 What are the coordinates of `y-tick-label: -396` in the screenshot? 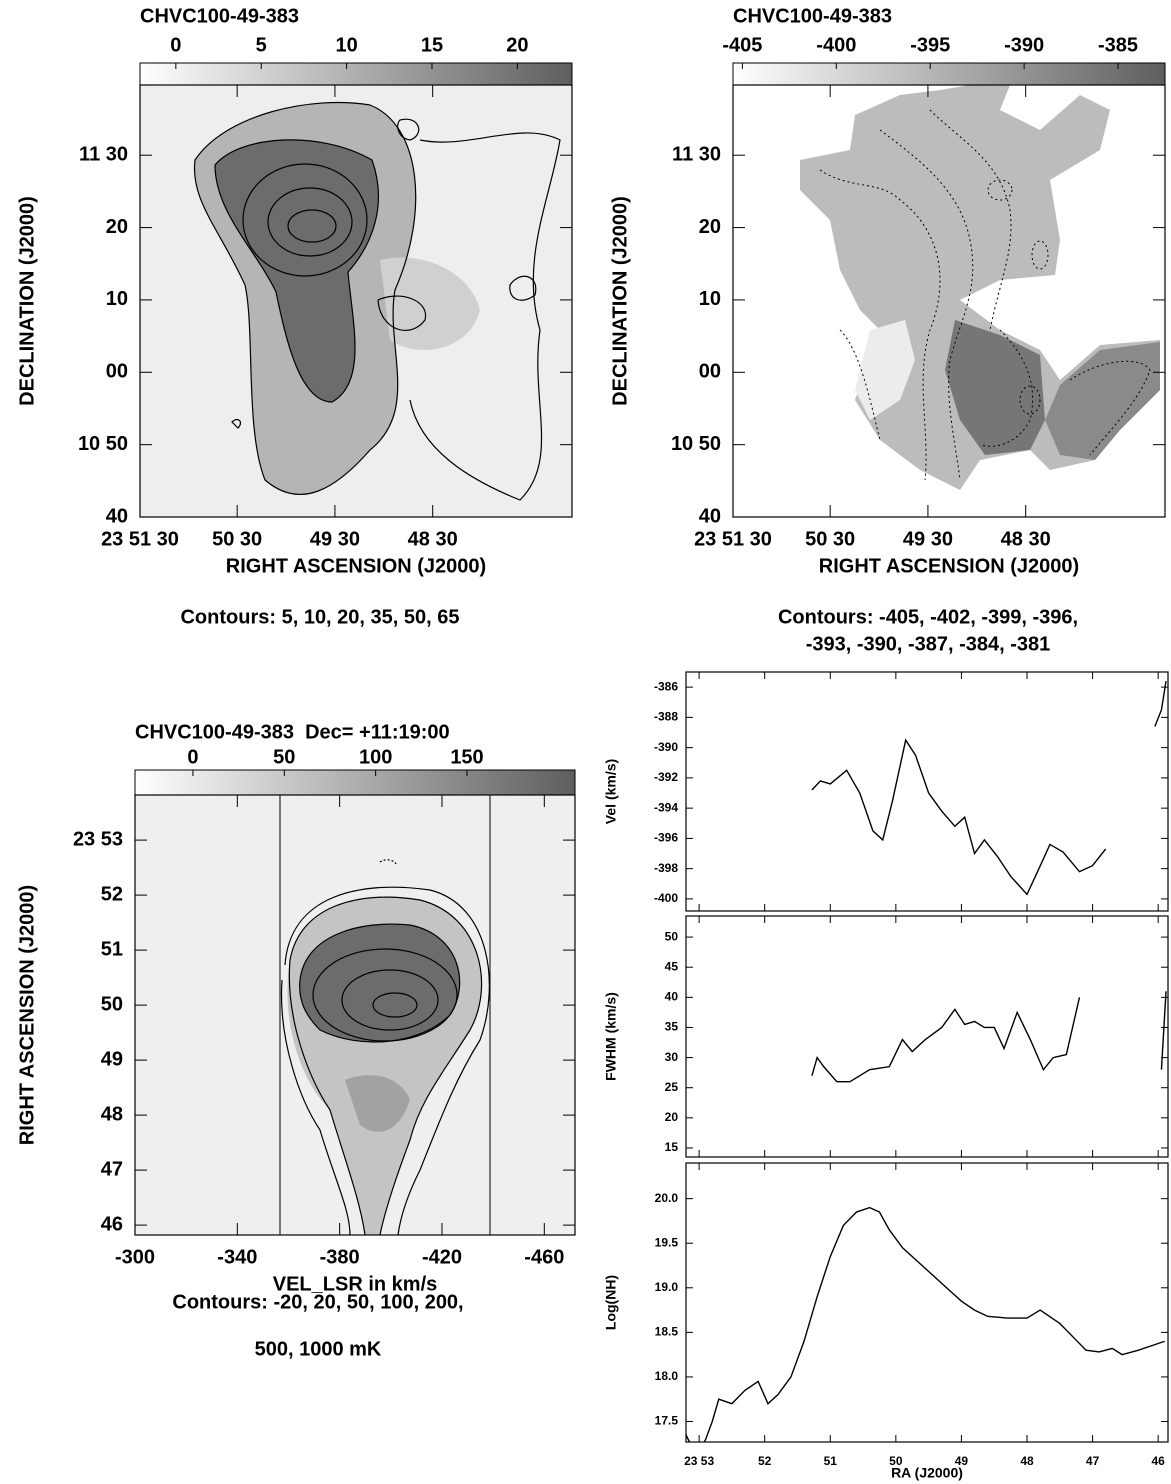 It's located at (666, 838).